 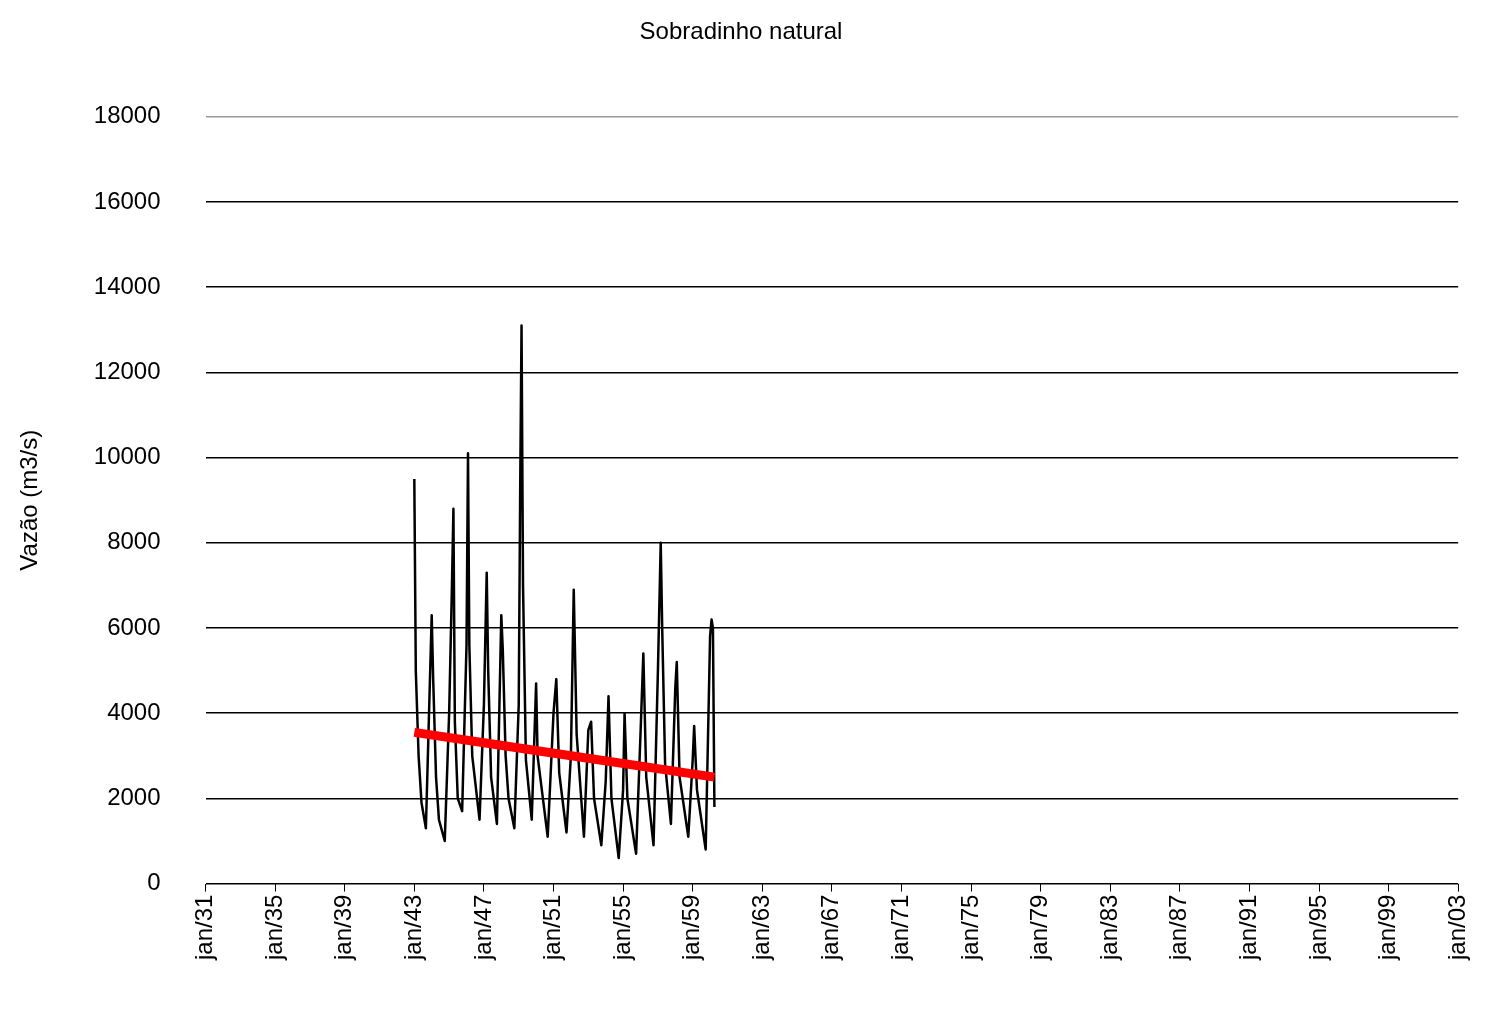 I want to click on y-tick-label: 12000, so click(x=127, y=371).